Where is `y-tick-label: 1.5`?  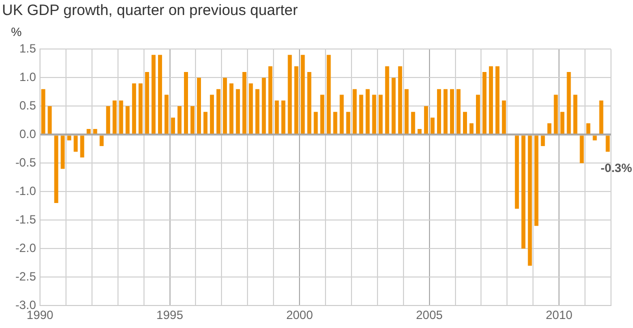 y-tick-label: 1.5 is located at coordinates (27, 49).